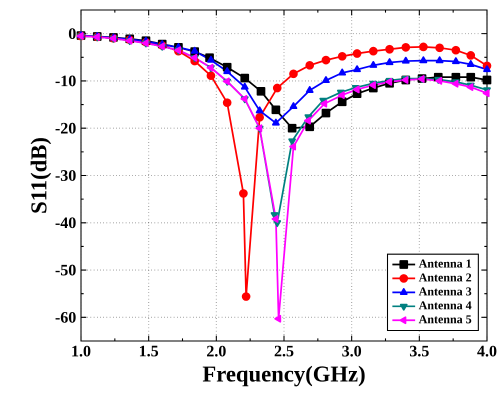 The image size is (500, 402). I want to click on x-tick-label: 1.5, so click(149, 351).